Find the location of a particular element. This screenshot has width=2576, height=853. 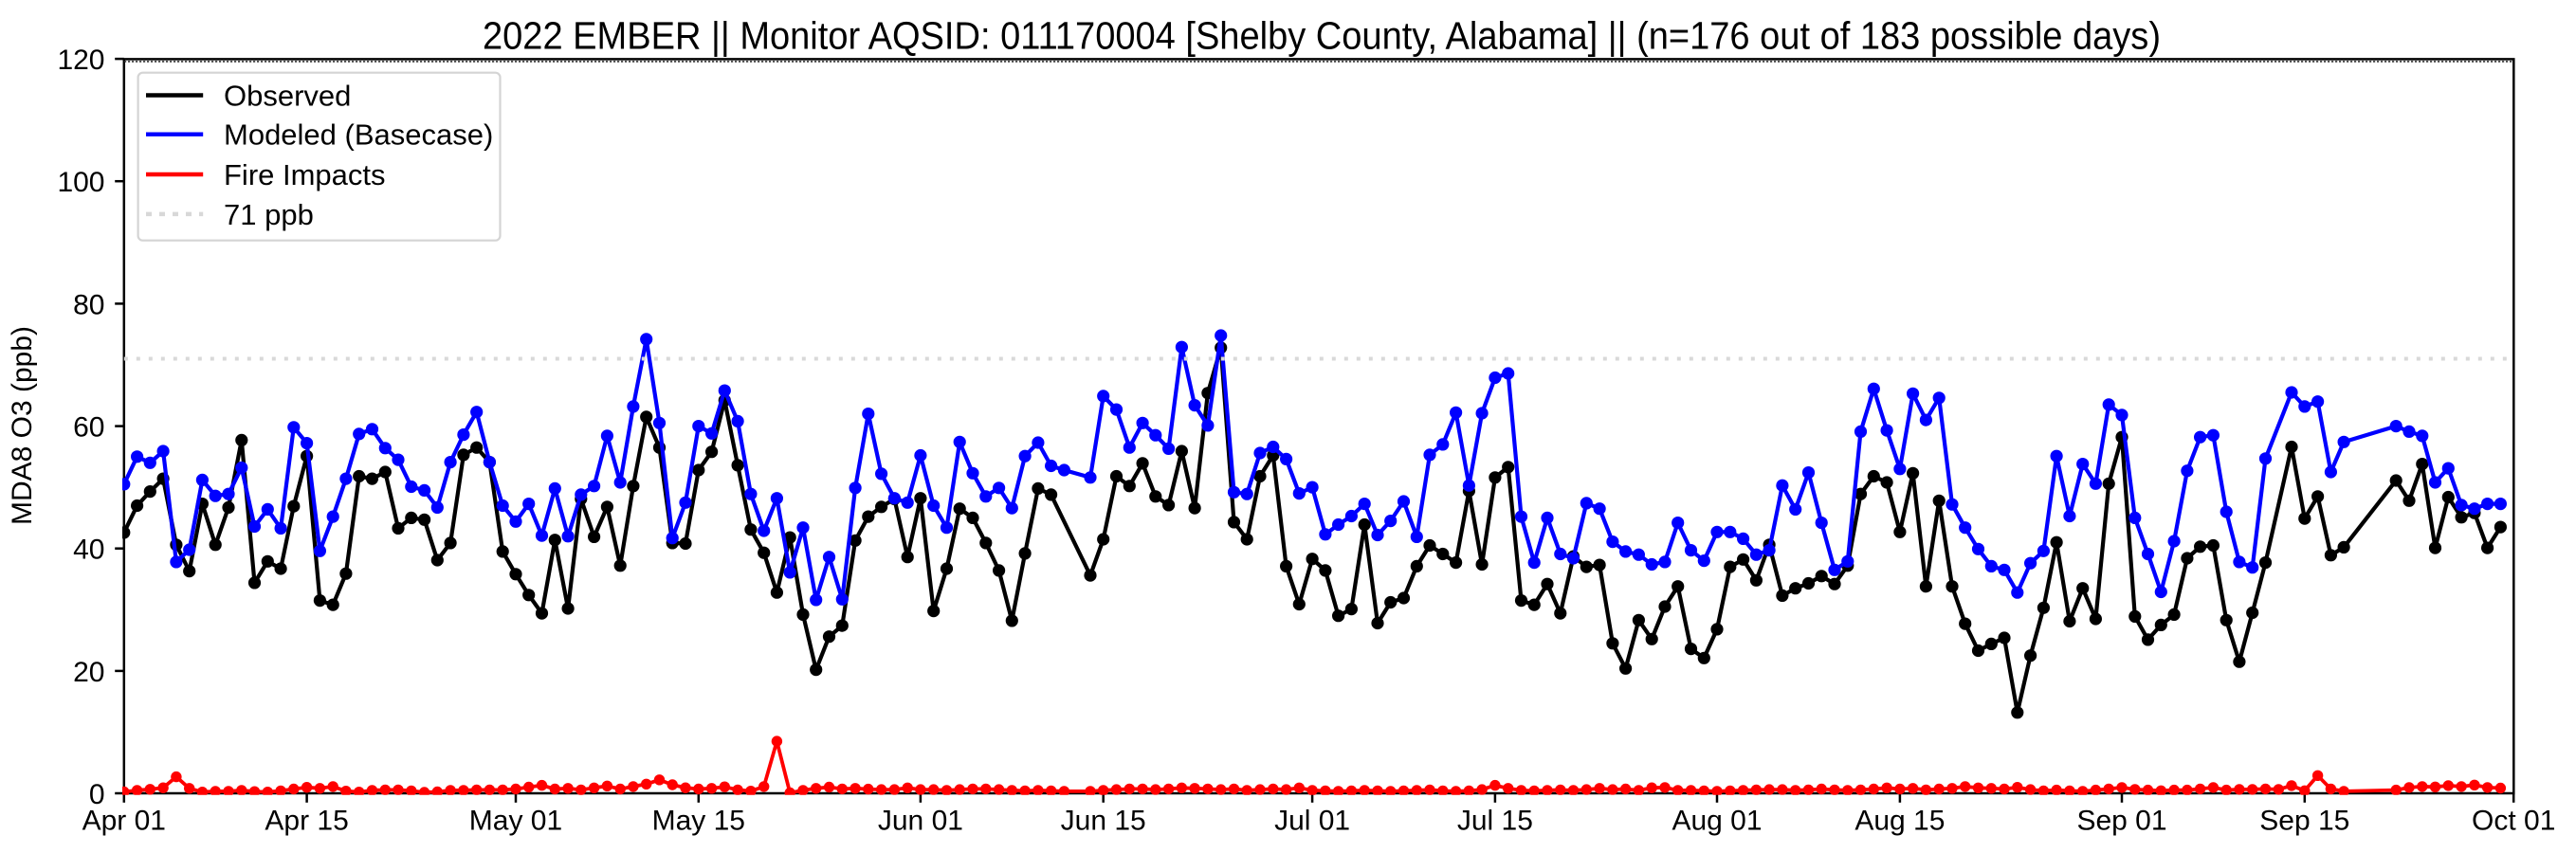

svg-text: Jul 15 is located at coordinates (1495, 821).